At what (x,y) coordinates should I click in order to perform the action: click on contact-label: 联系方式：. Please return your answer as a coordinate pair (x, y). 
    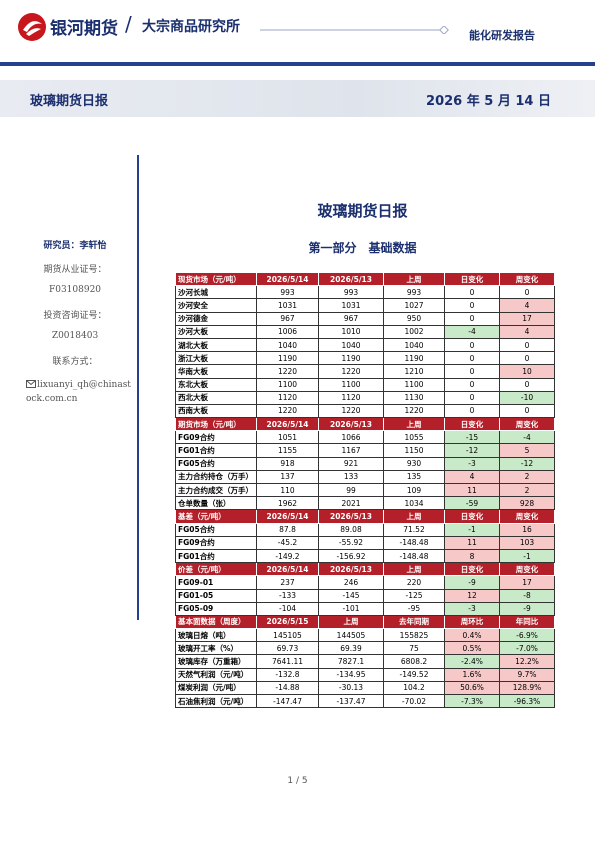
    Looking at the image, I should click on (75, 362).